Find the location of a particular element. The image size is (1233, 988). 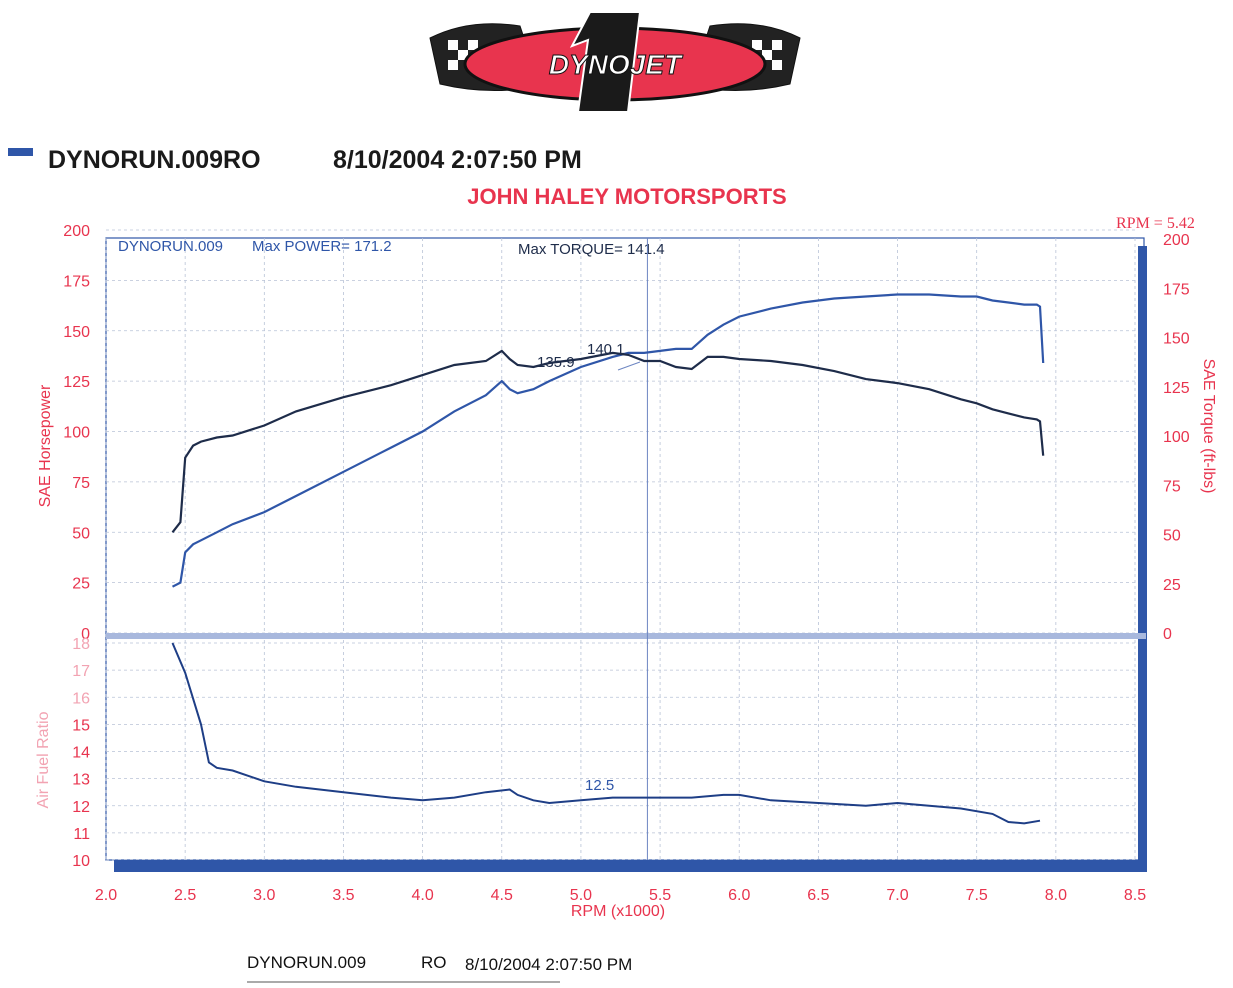

x-tick-label: 5.5 is located at coordinates (660, 895).